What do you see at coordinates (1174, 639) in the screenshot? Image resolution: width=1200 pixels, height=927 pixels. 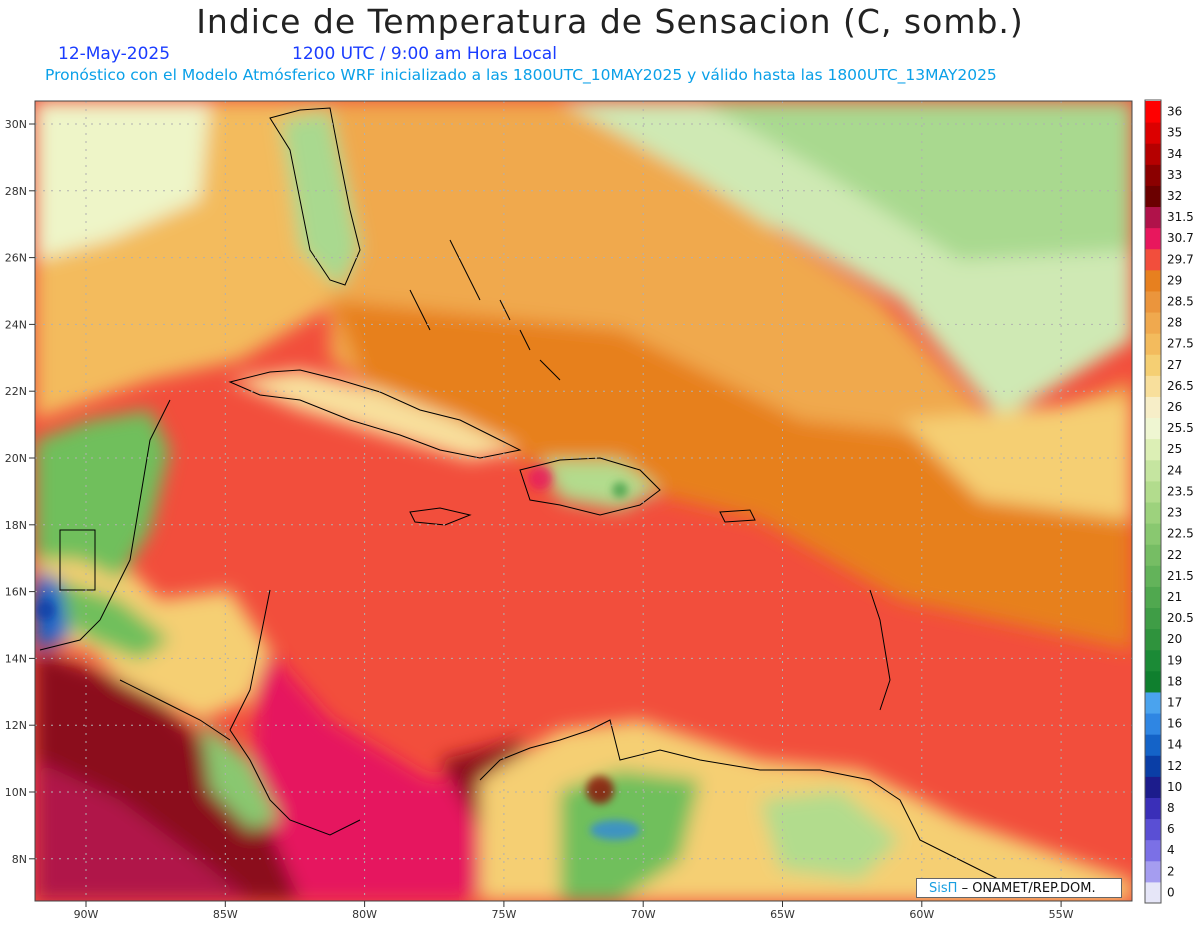 I see `colorbar-label: 20` at bounding box center [1174, 639].